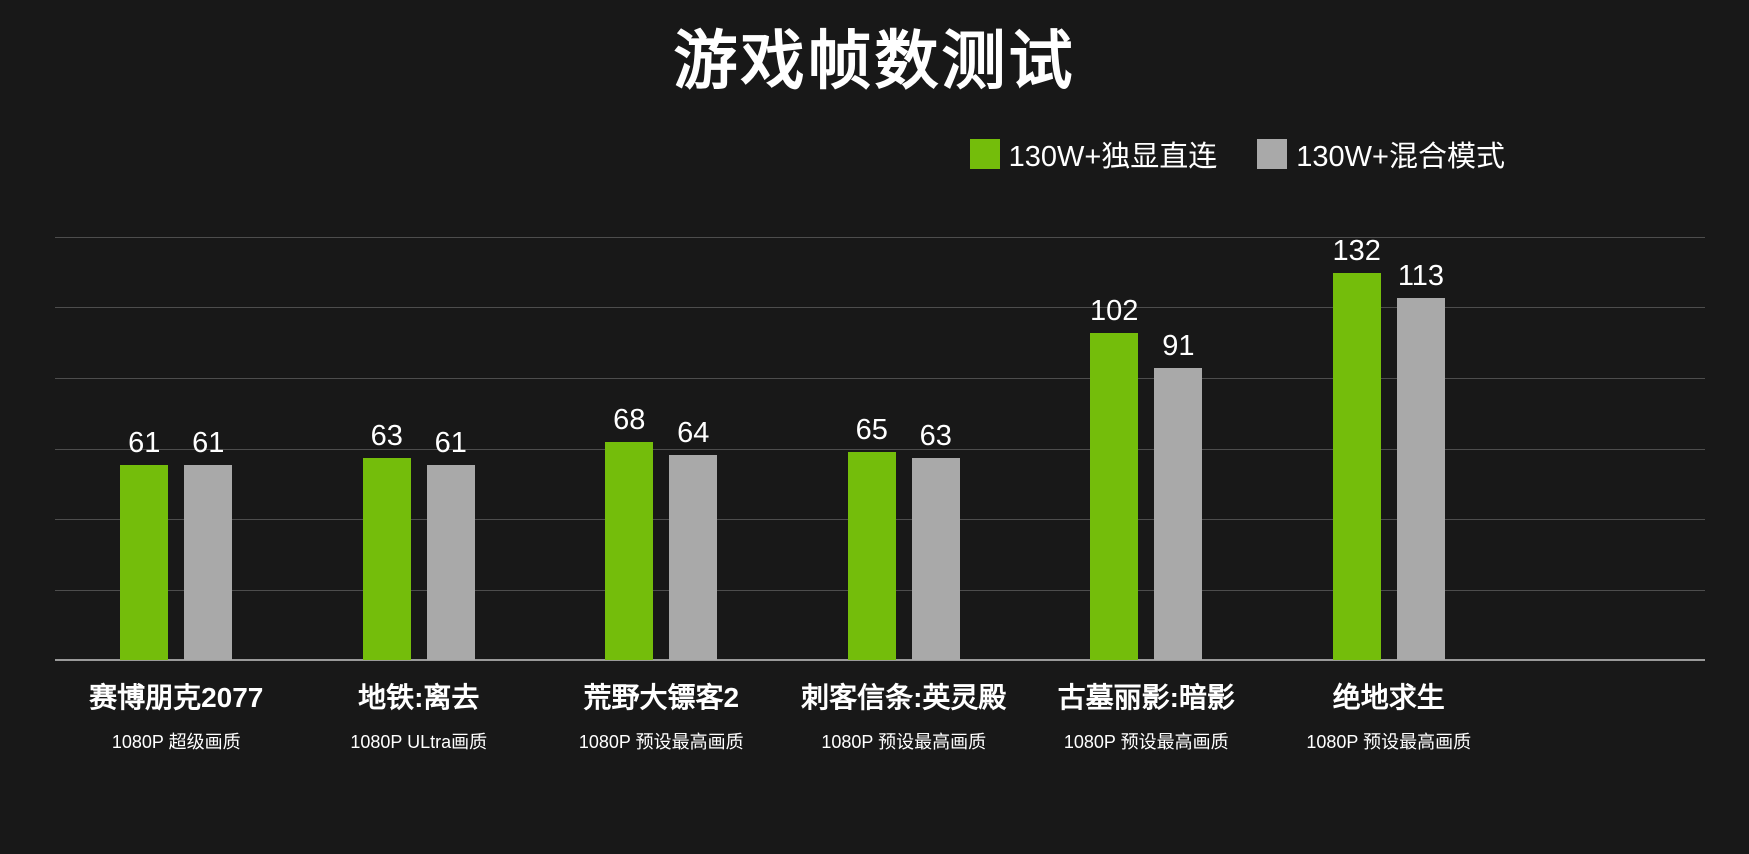 This screenshot has width=1749, height=854. Describe the element at coordinates (904, 697) in the screenshot. I see `category-name: 刺客信条:英灵殿` at that location.